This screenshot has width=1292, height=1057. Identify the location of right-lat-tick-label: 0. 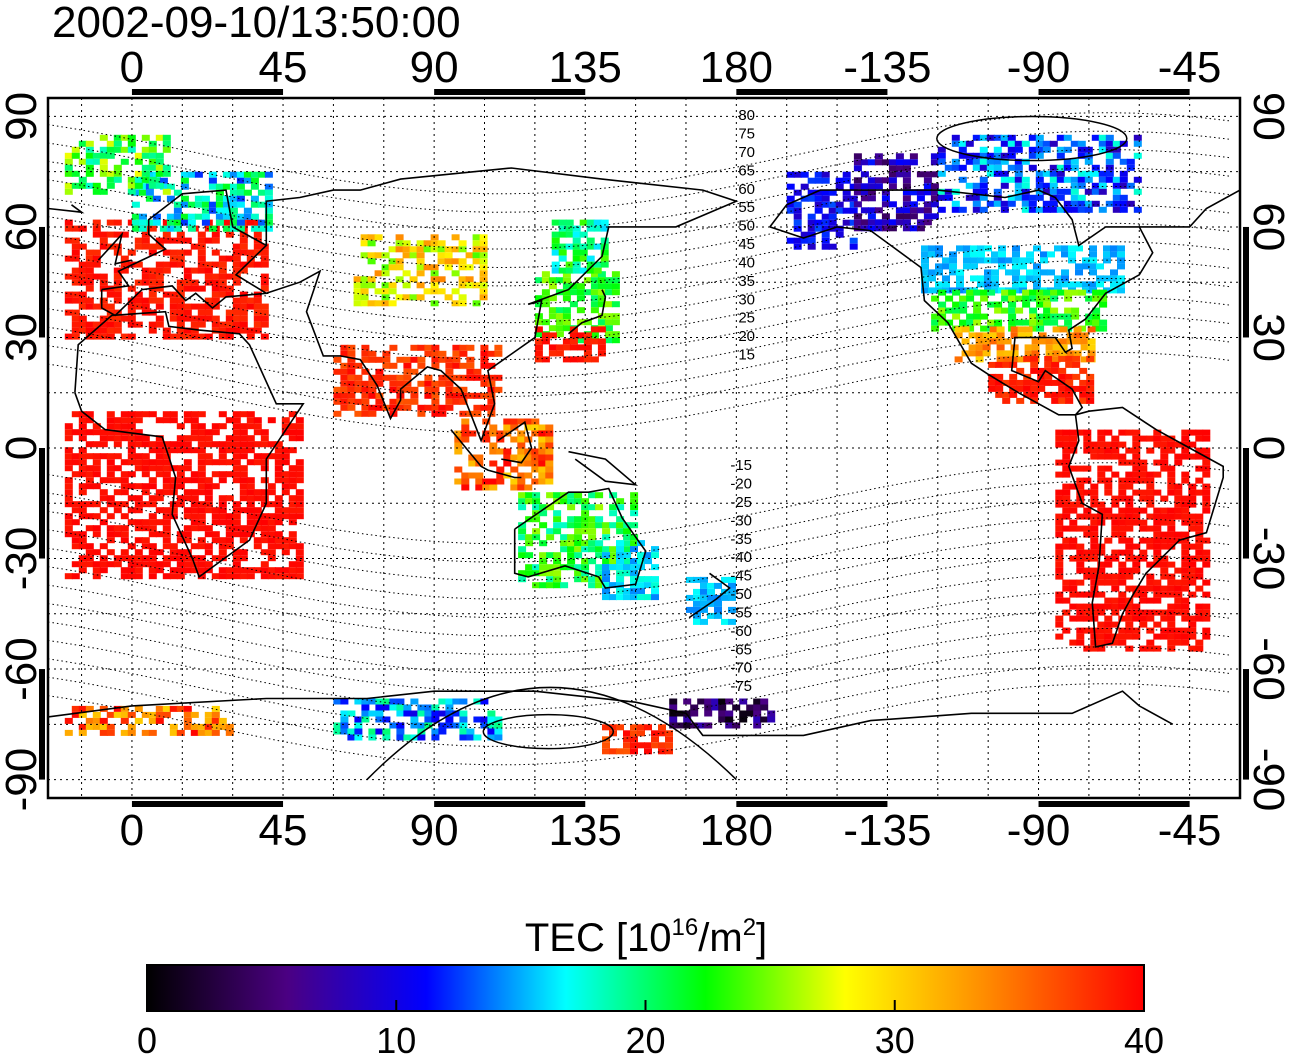
(1268, 448).